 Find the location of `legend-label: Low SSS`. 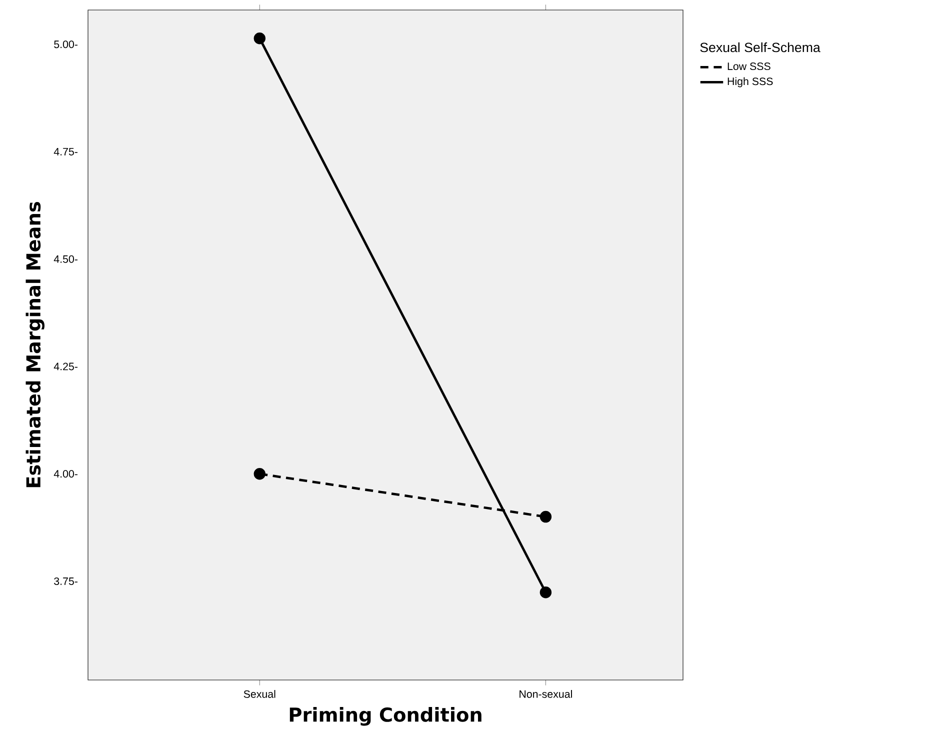

legend-label: Low SSS is located at coordinates (749, 66).